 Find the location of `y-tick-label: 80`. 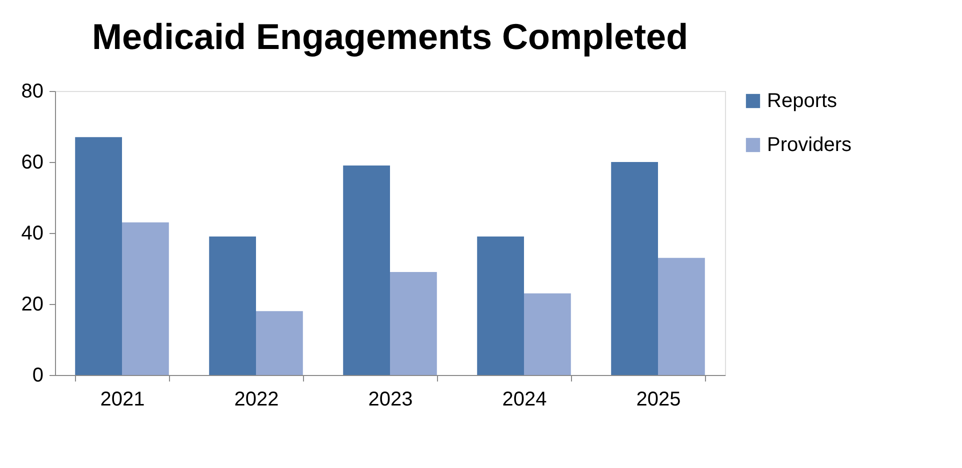

y-tick-label: 80 is located at coordinates (32, 91).